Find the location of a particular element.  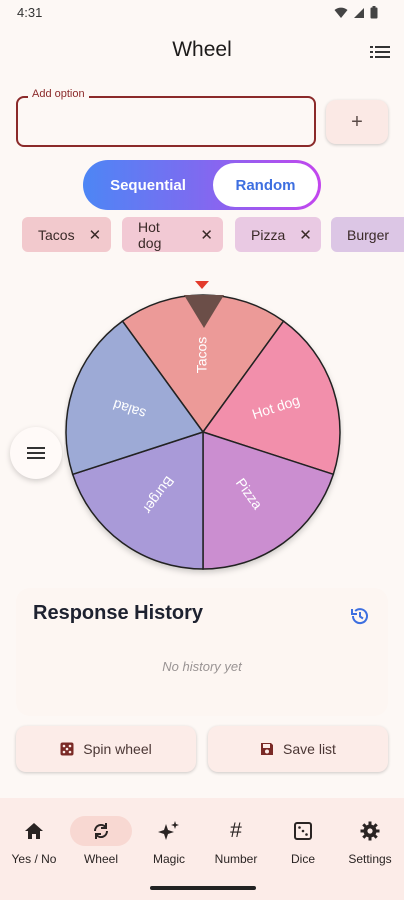

bottom-navigation: Yes / No Wheel Magic # Number Dice is located at coordinates (202, 849).